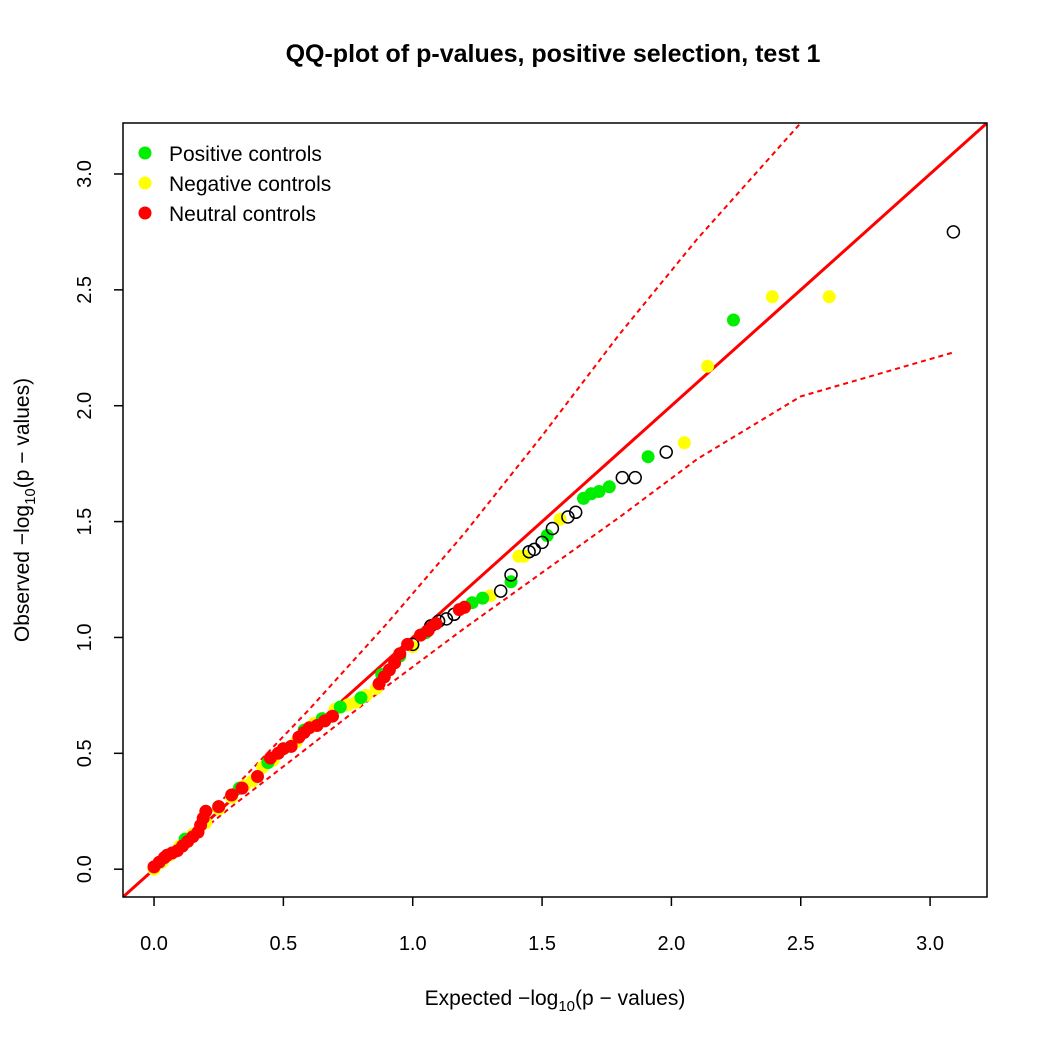  I want to click on x-tick-label: 2.0, so click(672, 944).